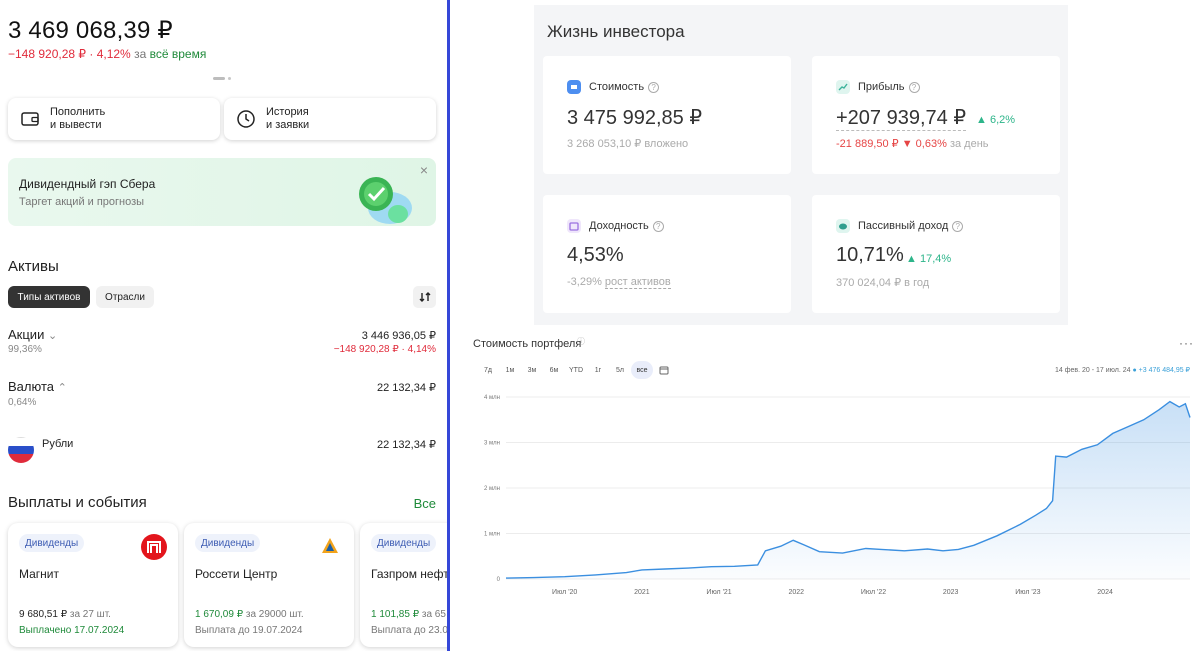 The width and height of the screenshot is (1200, 651). I want to click on stat-value: 4,53%, so click(595, 255).